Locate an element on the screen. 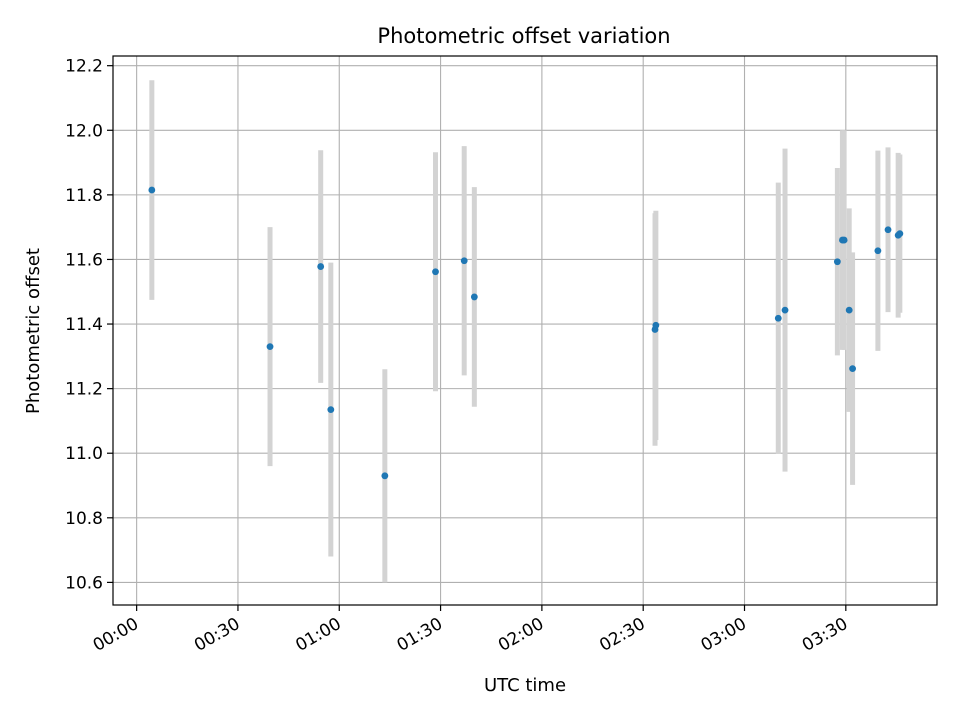  x-tick-label: 03:00 is located at coordinates (724, 635).